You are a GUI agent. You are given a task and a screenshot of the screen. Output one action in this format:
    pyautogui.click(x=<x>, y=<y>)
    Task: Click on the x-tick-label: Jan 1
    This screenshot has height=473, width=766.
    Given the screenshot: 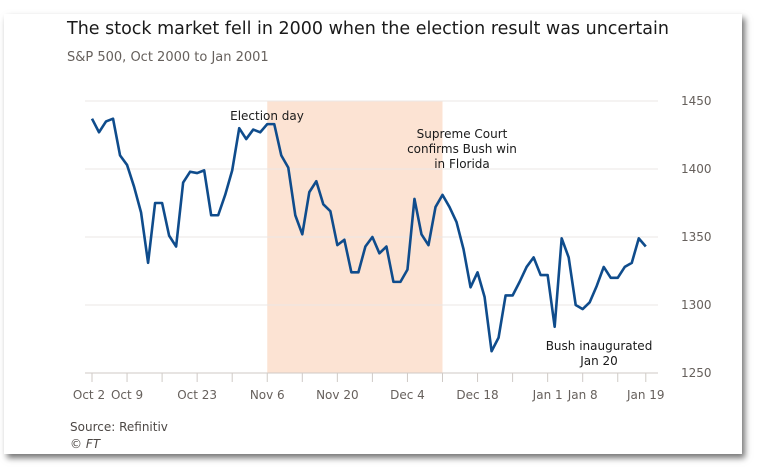 What is the action you would take?
    pyautogui.click(x=547, y=395)
    